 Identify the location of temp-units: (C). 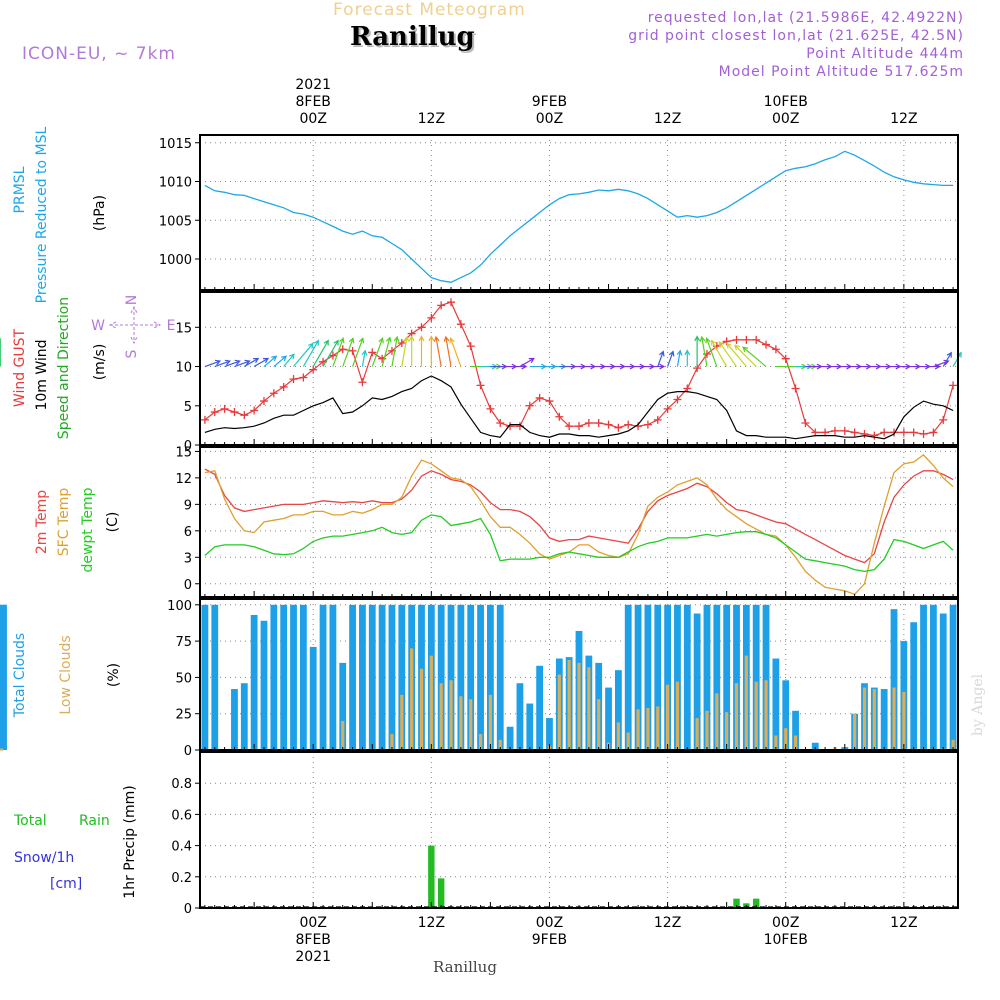
(113, 522).